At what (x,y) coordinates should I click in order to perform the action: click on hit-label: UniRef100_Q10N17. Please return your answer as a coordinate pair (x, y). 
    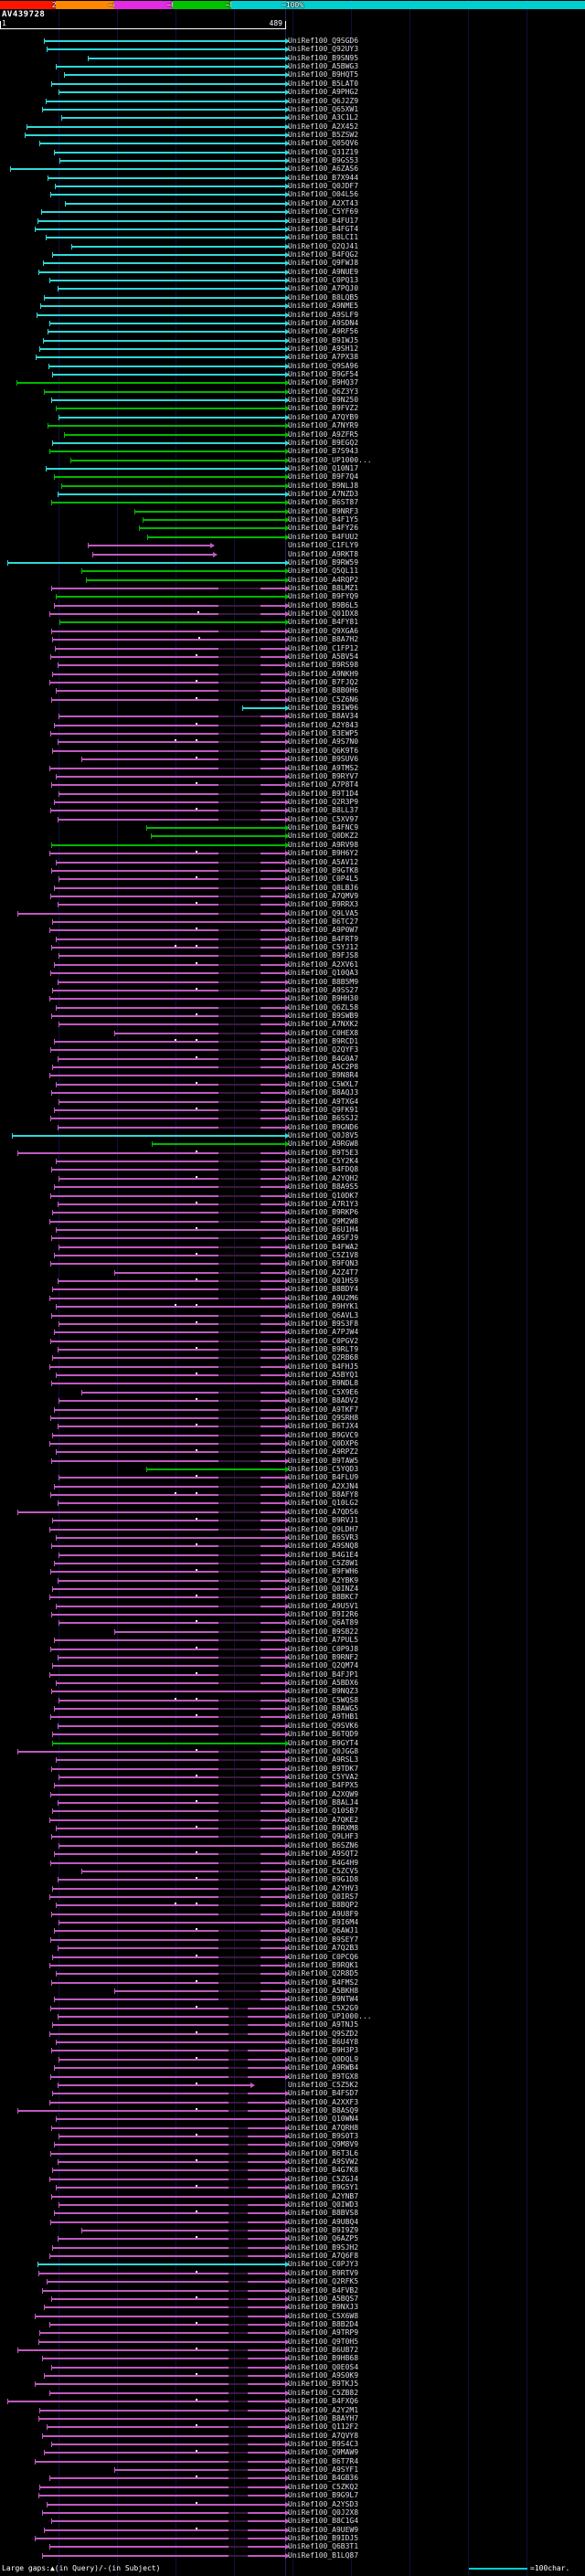
    Looking at the image, I should click on (324, 467).